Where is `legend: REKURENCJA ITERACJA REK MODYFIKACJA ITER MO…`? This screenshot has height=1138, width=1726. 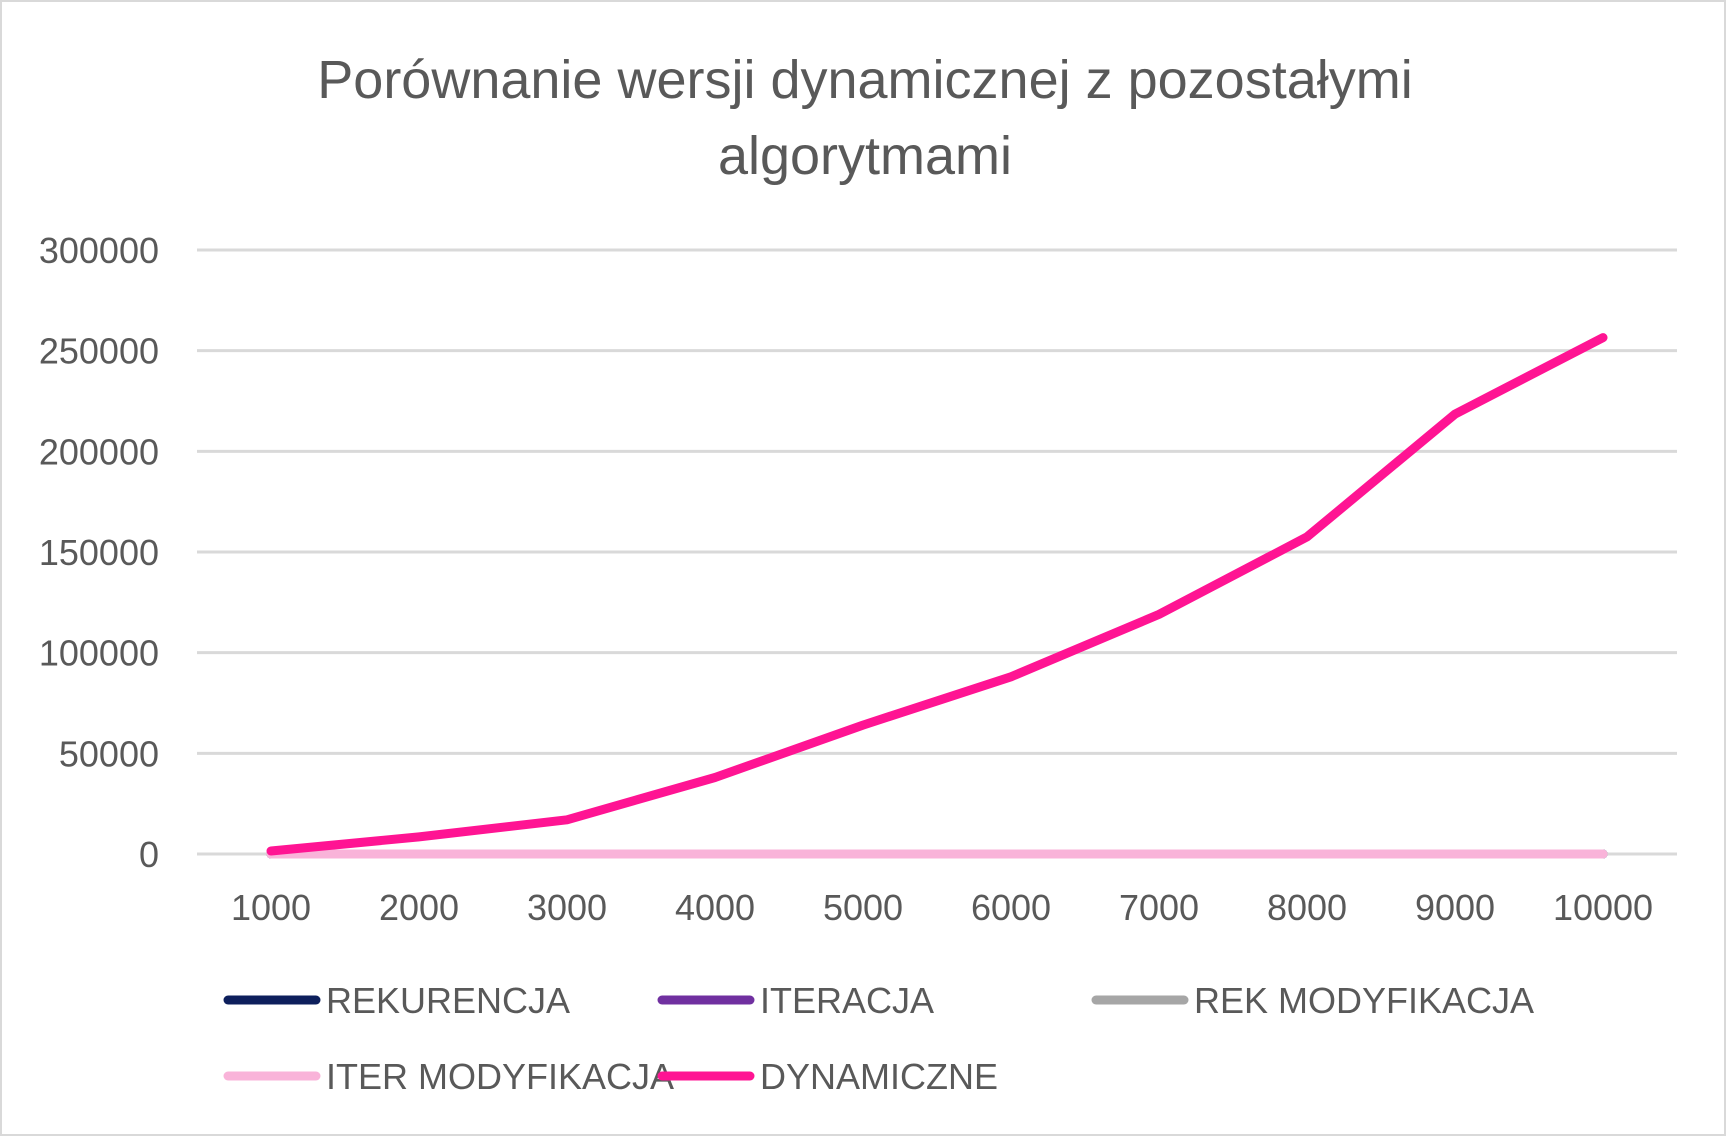
legend: REKURENCJA ITERACJA REK MODYFIKACJA ITER MO… is located at coordinates (878, 1038).